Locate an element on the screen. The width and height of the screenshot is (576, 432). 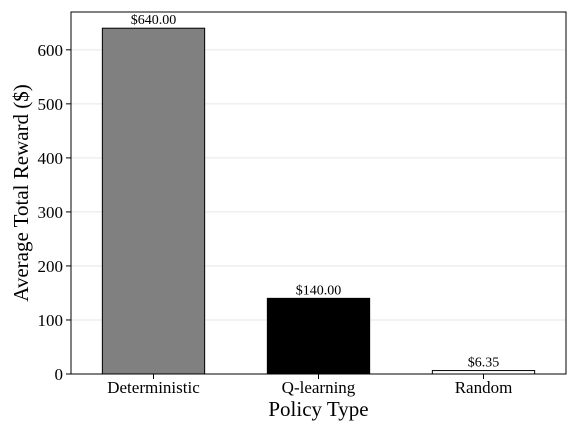
y-tick-label: 500 is located at coordinates (51, 104).